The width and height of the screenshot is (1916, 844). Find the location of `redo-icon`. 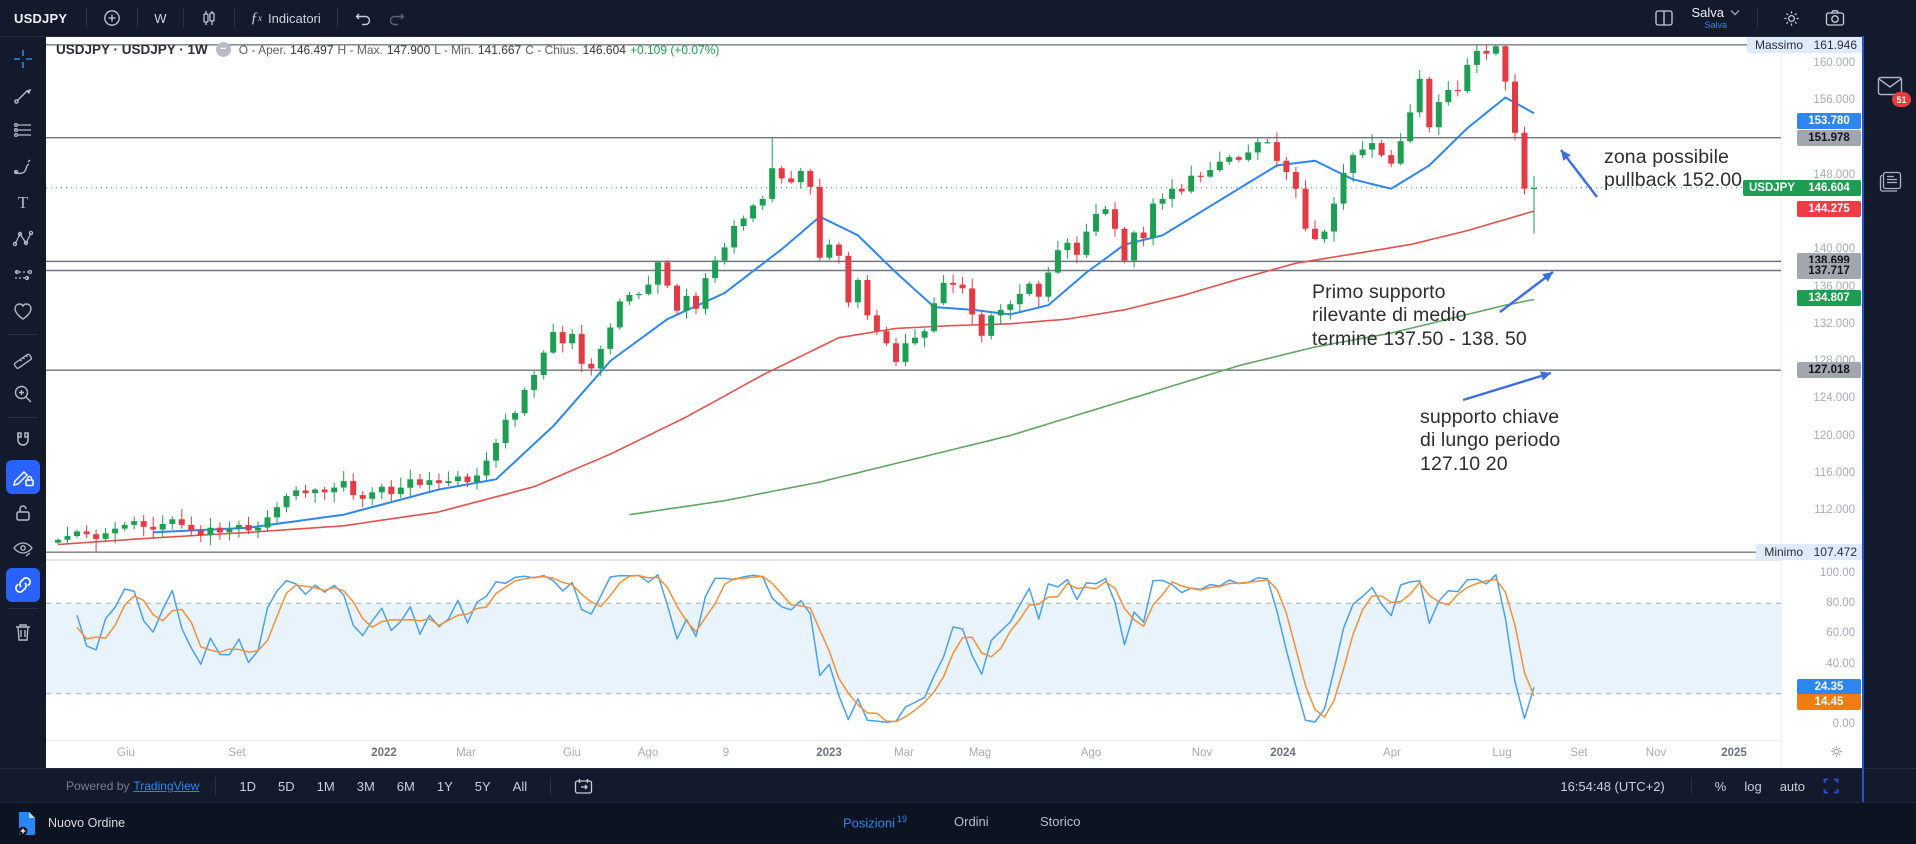

redo-icon is located at coordinates (397, 18).